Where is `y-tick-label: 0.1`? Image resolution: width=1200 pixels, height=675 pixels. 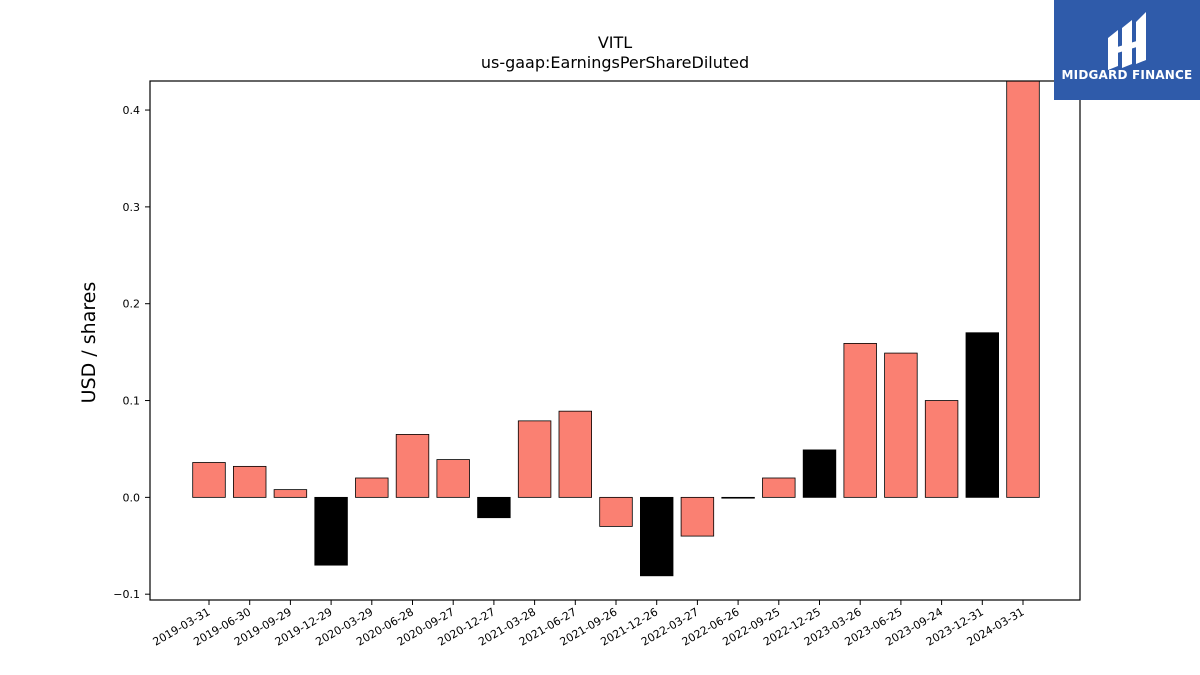
y-tick-label: 0.1 is located at coordinates (132, 401).